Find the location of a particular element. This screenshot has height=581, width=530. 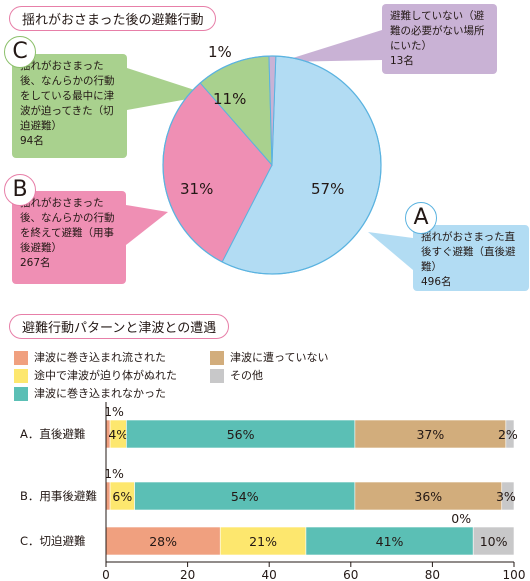

callout-b-pointer is located at coordinates (147, 225).